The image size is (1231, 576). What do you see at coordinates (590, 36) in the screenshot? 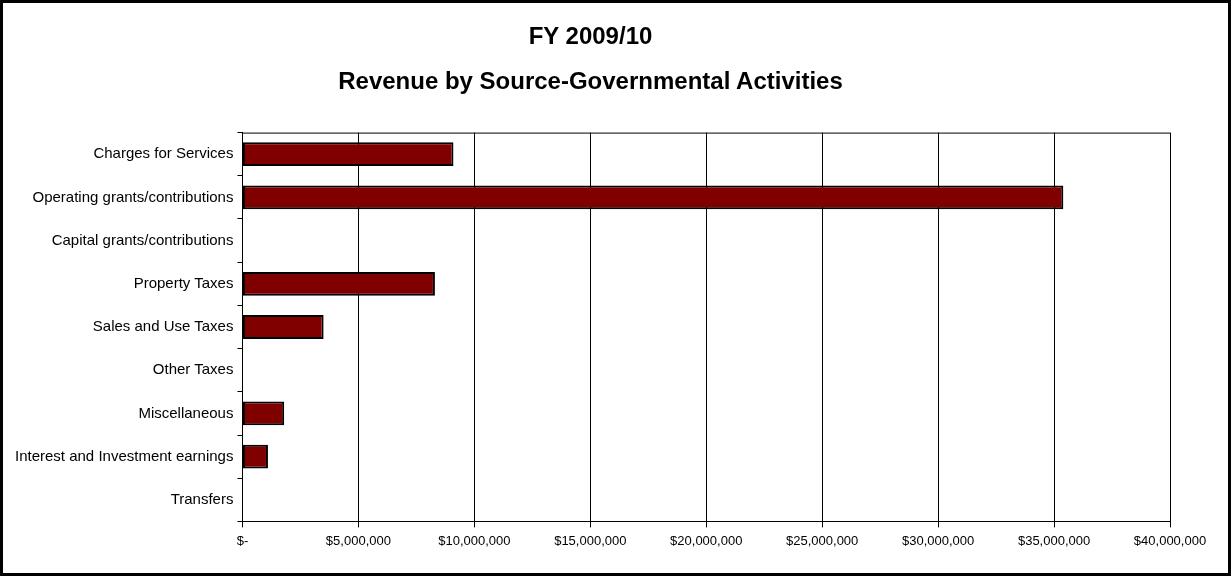
I see `chart-title: FY 2009/10` at bounding box center [590, 36].